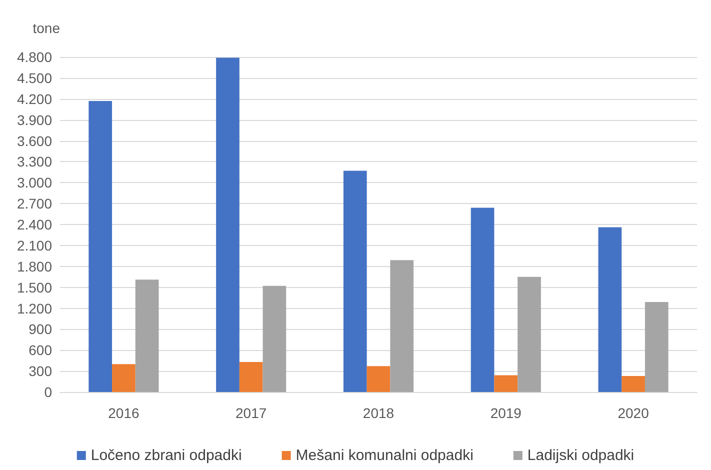 The width and height of the screenshot is (711, 470). Describe the element at coordinates (34, 98) in the screenshot. I see `y-tick-label: 4.200` at that location.